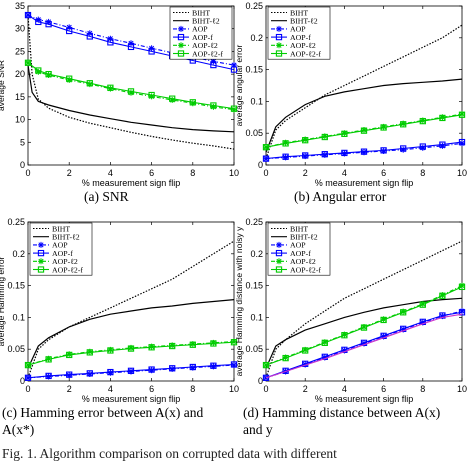 The width and height of the screenshot is (474, 463). I want to click on legend-label: AOP-ℓ2-f, so click(207, 53).